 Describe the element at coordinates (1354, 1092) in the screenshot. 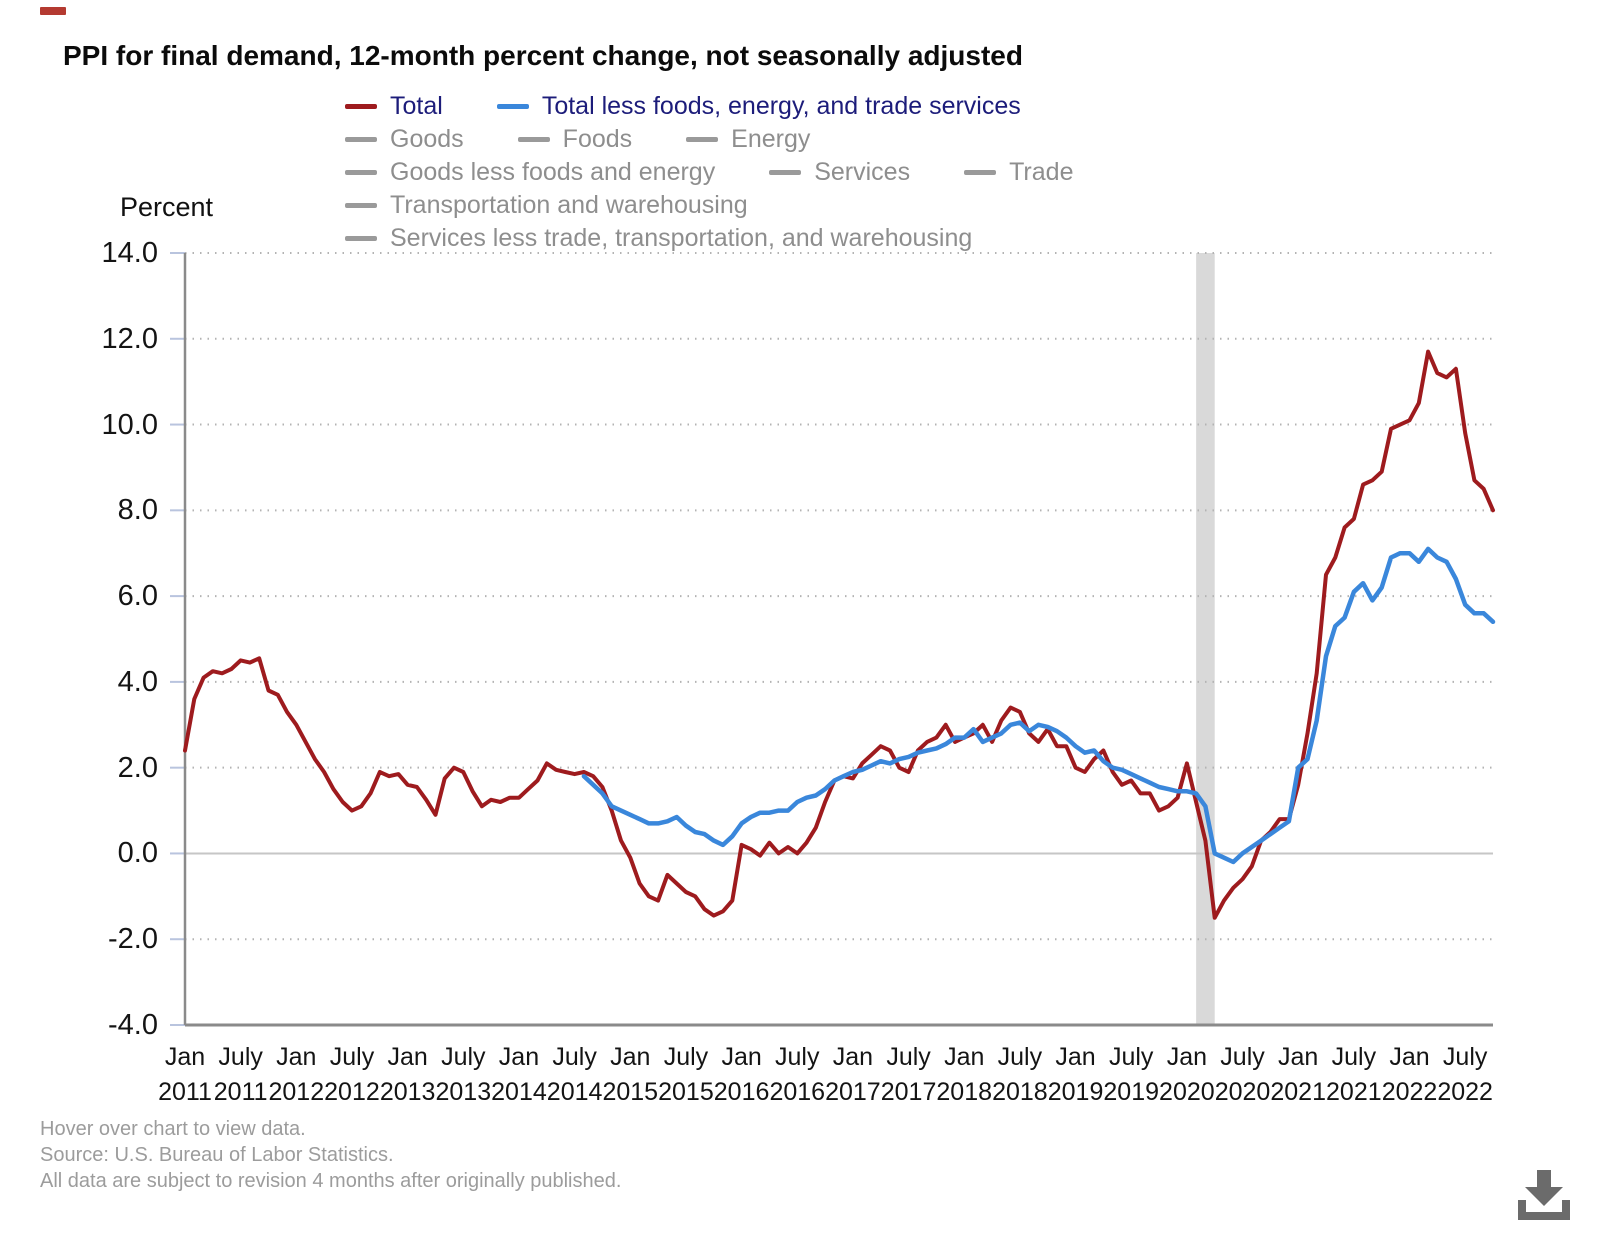

I see `x-tick-year: 2021` at that location.